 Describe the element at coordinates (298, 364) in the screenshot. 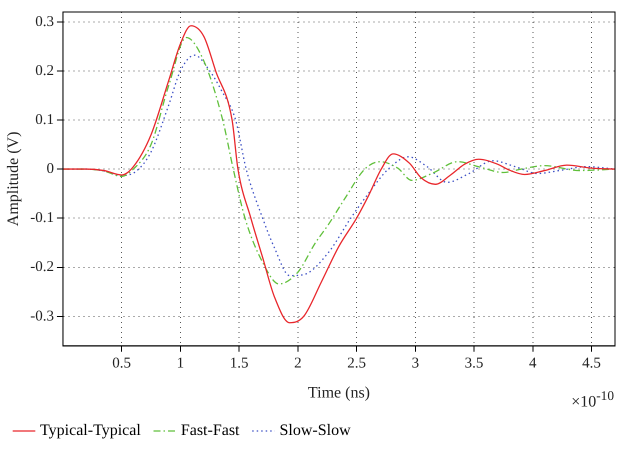

I see `x-tick-label: 2` at that location.